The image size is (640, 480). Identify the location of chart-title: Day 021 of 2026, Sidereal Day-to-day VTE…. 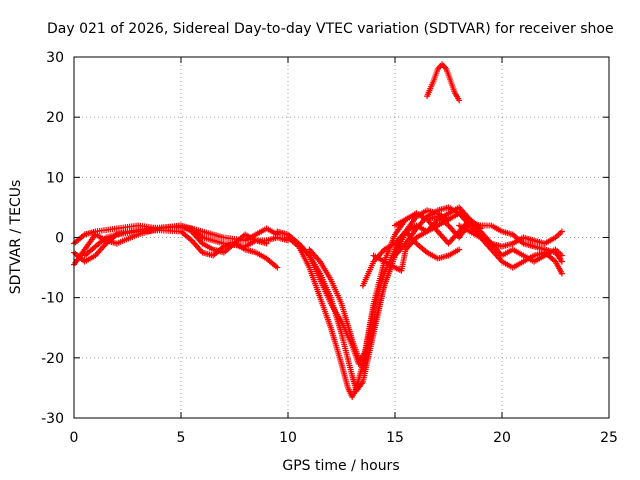
(330, 29).